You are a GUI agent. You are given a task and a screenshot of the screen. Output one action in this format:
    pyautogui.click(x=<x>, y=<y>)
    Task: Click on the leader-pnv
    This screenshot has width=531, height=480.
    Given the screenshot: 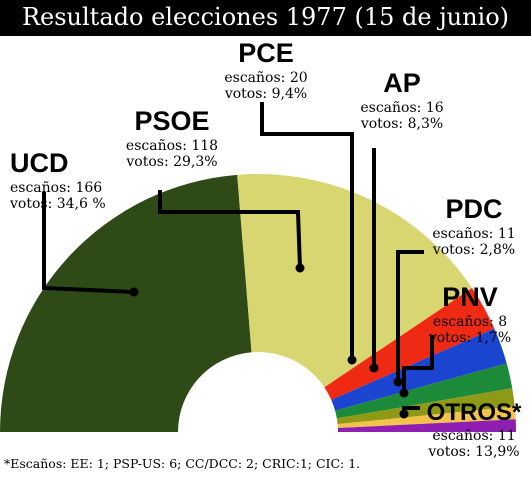 What is the action you would take?
    pyautogui.click(x=418, y=364)
    